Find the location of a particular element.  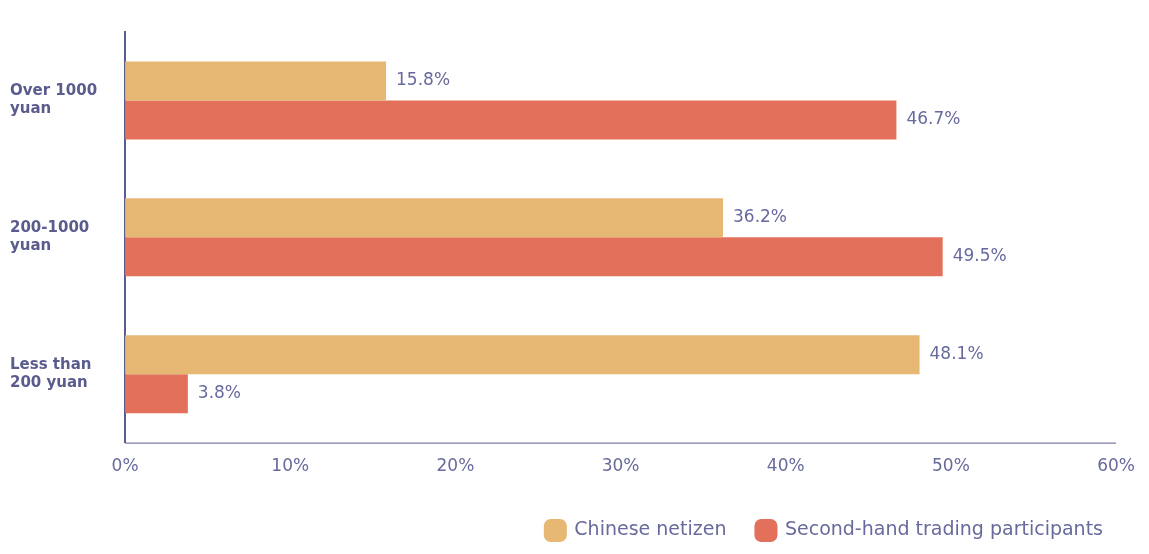

x-tick-label: 40% is located at coordinates (785, 465).